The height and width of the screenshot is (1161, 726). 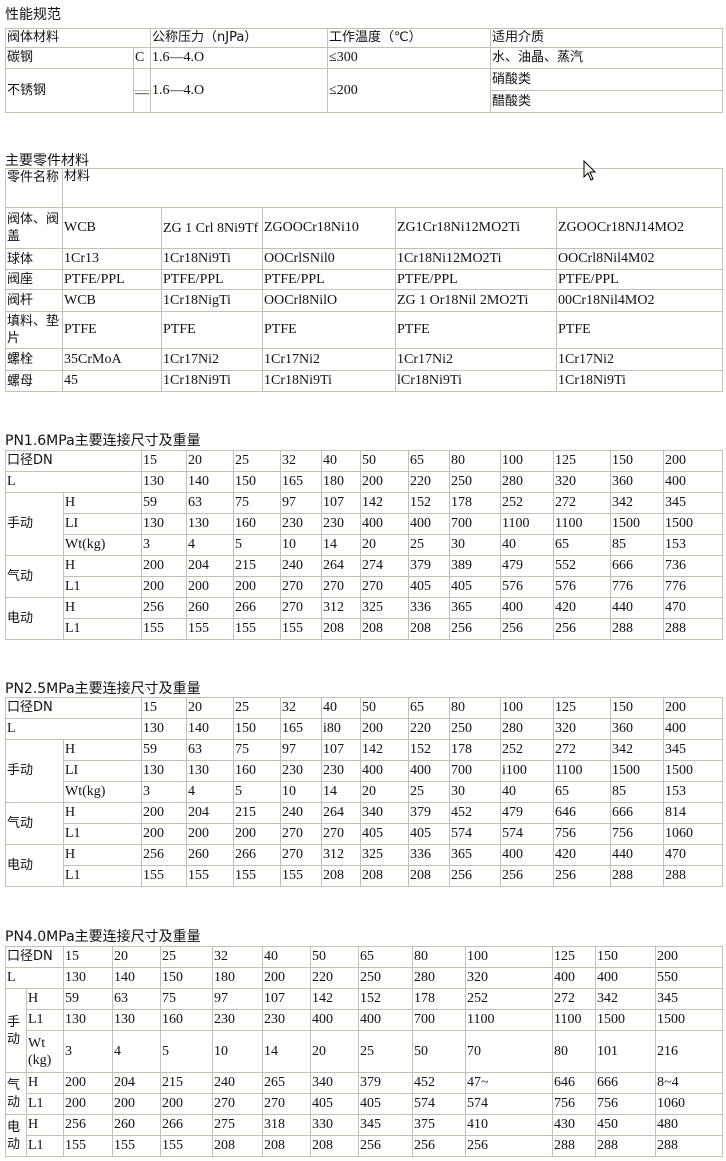 What do you see at coordinates (475, 482) in the screenshot?
I see `l-value: 250` at bounding box center [475, 482].